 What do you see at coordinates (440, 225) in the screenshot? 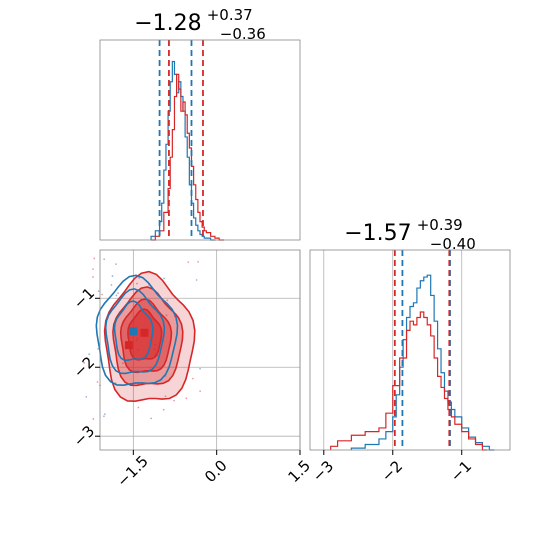
I see `title-upper-error-param2: +0.39` at bounding box center [440, 225].